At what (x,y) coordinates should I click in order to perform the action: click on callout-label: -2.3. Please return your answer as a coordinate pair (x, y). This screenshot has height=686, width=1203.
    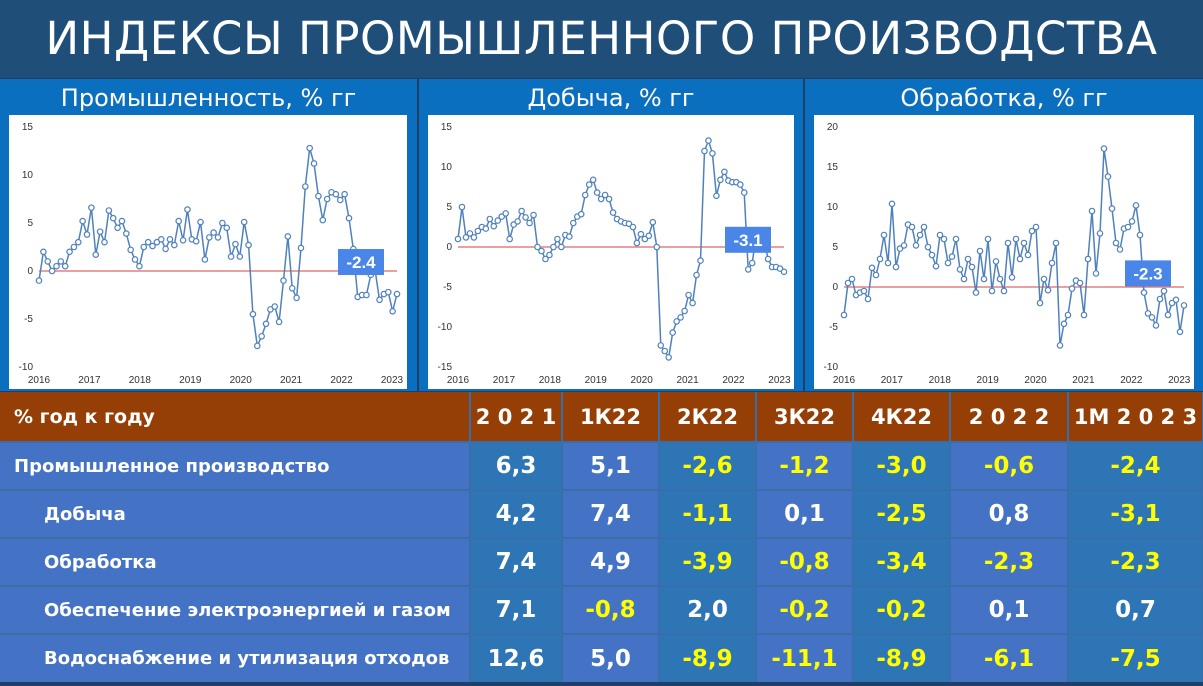
    Looking at the image, I should click on (1147, 273).